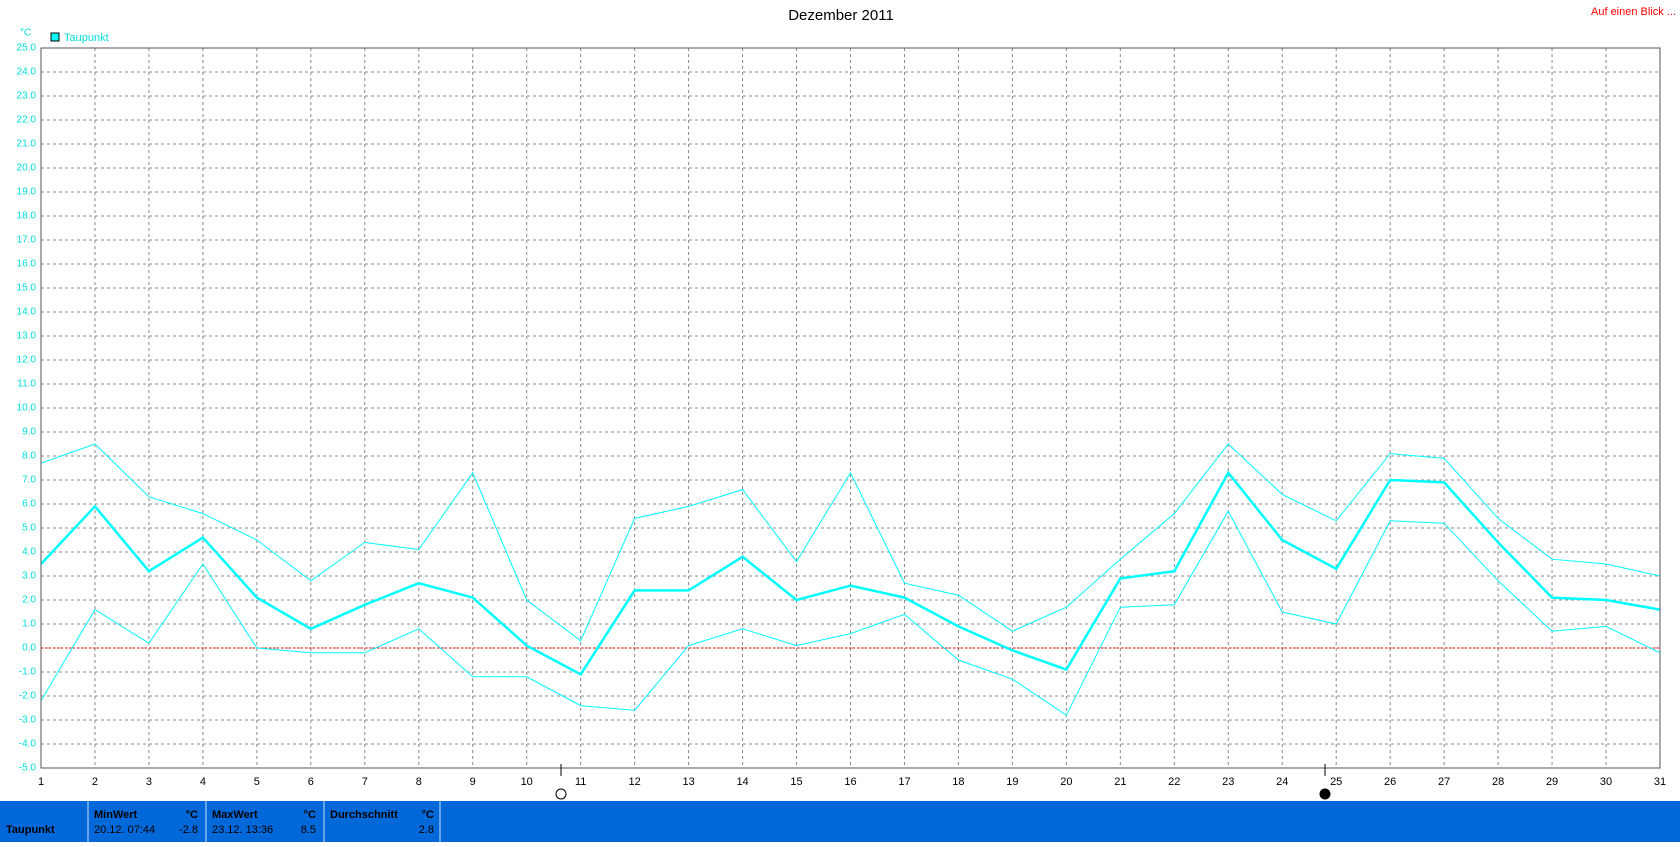 The height and width of the screenshot is (847, 1680). Describe the element at coordinates (30, 830) in the screenshot. I see `stats-row-label: Taupunkt` at that location.